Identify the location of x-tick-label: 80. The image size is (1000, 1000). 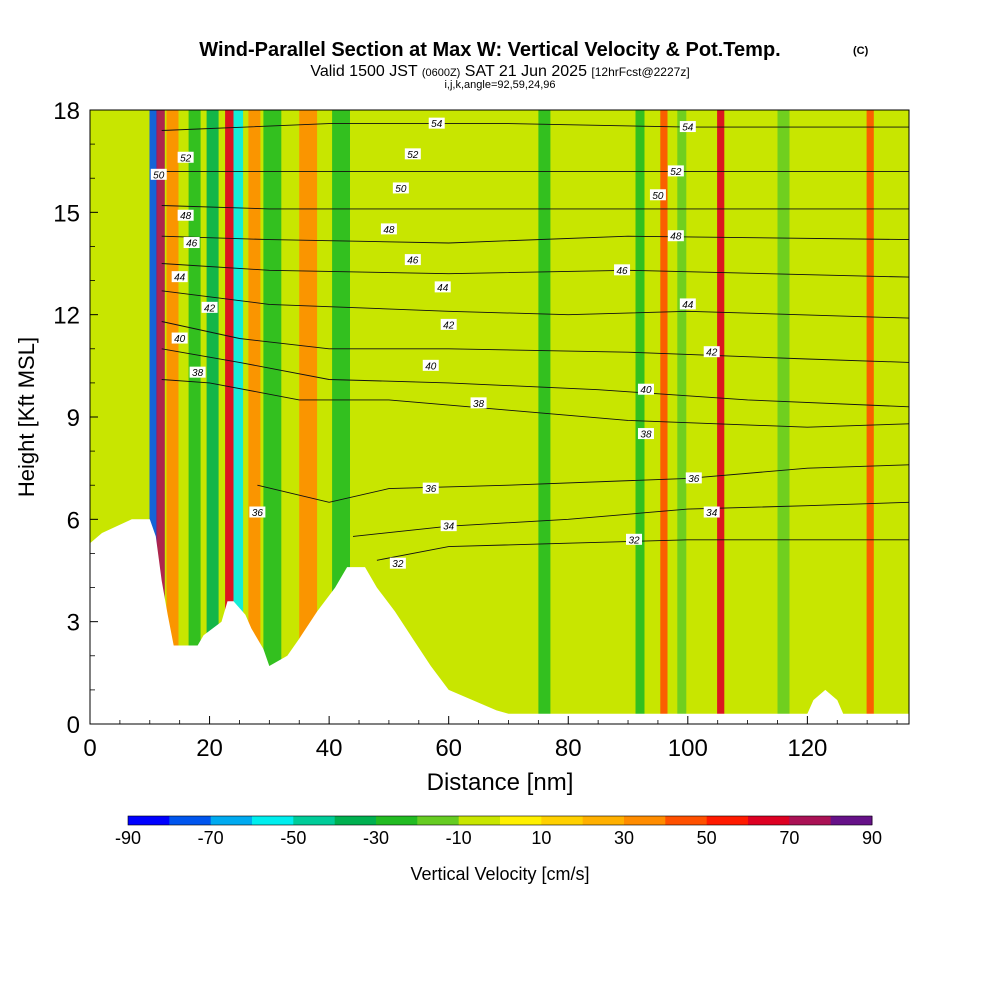
(568, 748).